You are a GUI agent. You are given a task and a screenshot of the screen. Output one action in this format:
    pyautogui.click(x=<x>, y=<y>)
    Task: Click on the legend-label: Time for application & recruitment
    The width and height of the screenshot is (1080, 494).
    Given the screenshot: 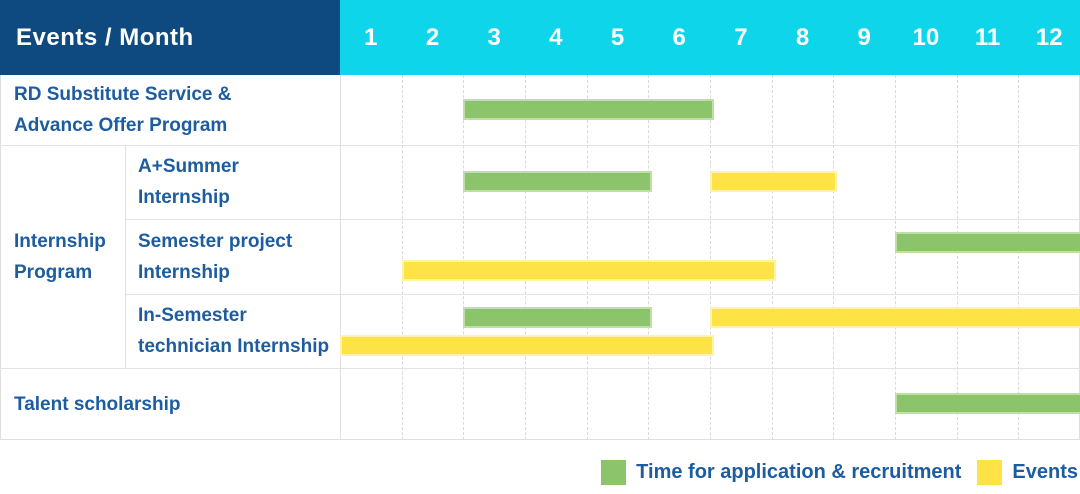 What is the action you would take?
    pyautogui.click(x=799, y=471)
    